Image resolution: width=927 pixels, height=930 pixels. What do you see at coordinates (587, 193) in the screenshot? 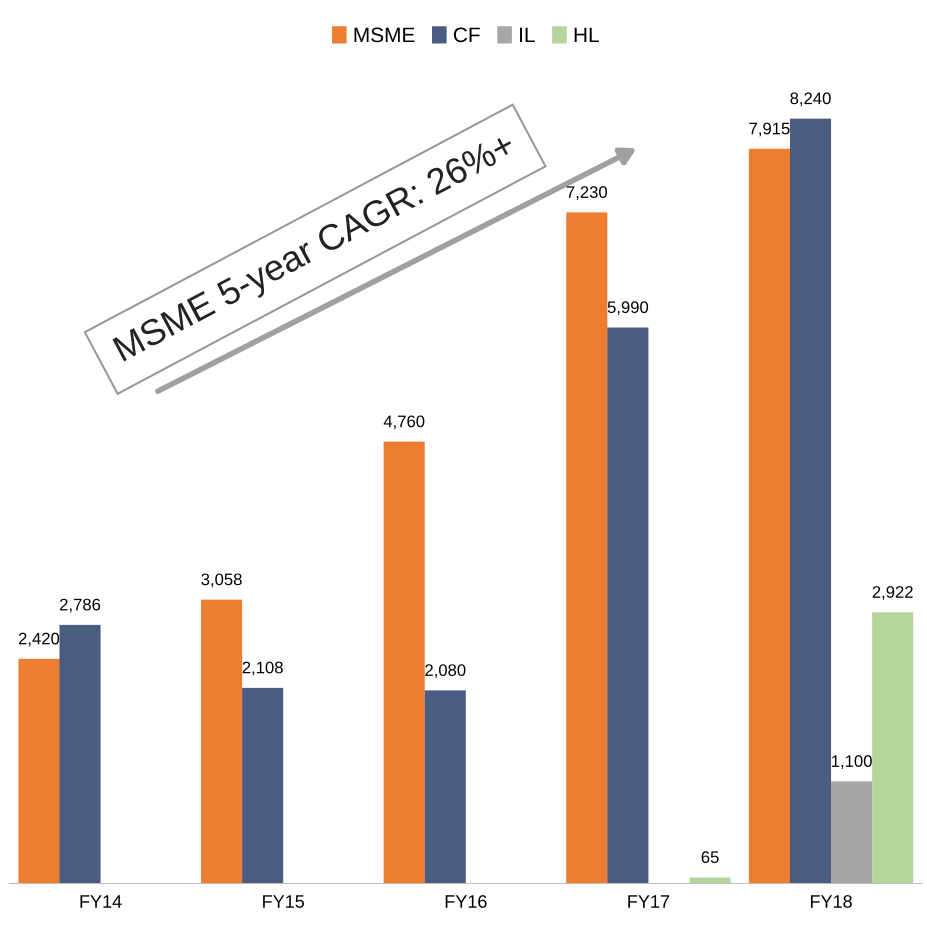
I see `data-label: 7,230` at bounding box center [587, 193].